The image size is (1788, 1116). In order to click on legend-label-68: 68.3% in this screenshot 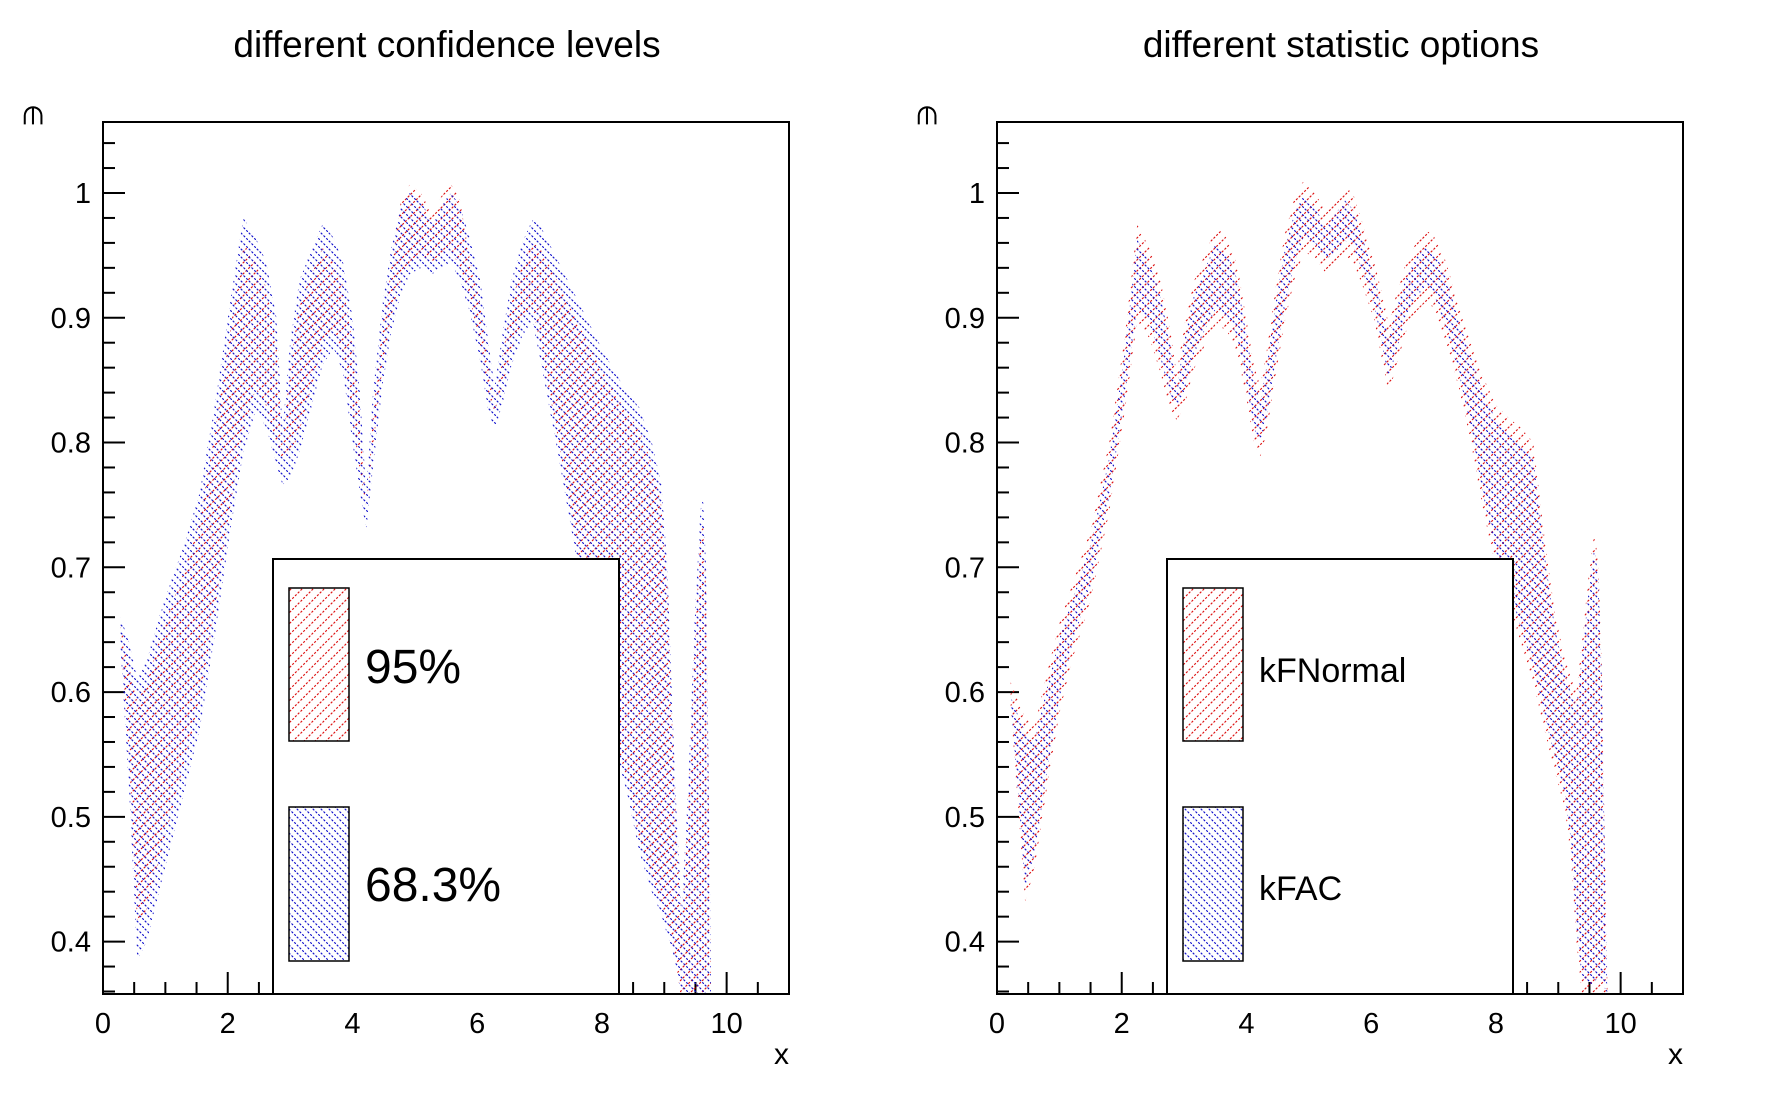, I will do `click(433, 885)`.